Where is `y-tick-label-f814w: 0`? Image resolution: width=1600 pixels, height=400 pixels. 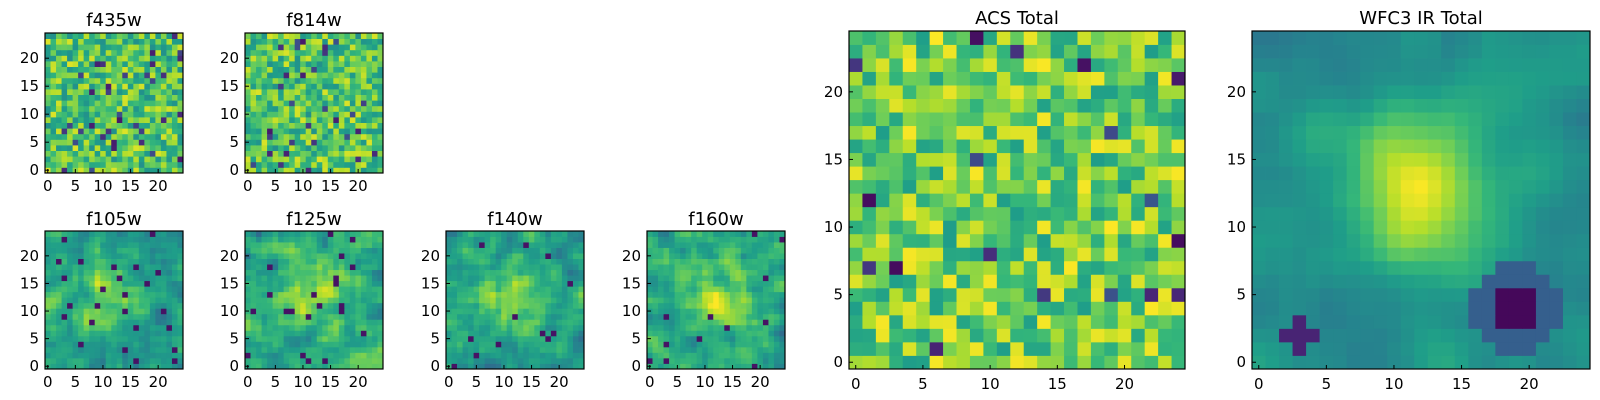 y-tick-label-f814w: 0 is located at coordinates (234, 170).